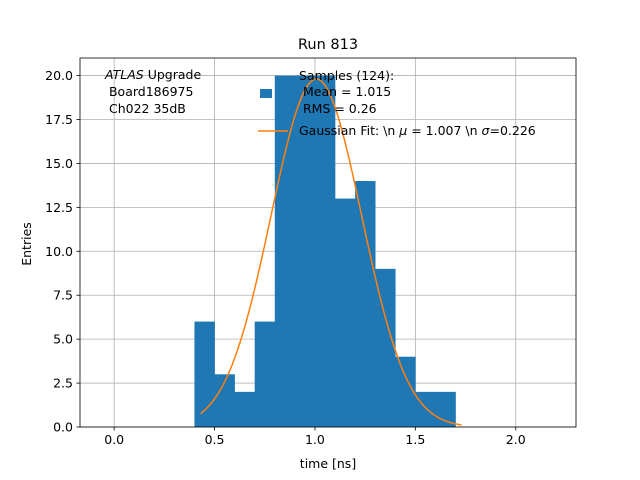 The width and height of the screenshot is (640, 480). Describe the element at coordinates (512, 130) in the screenshot. I see `legend-fit-post: =0.226` at that location.